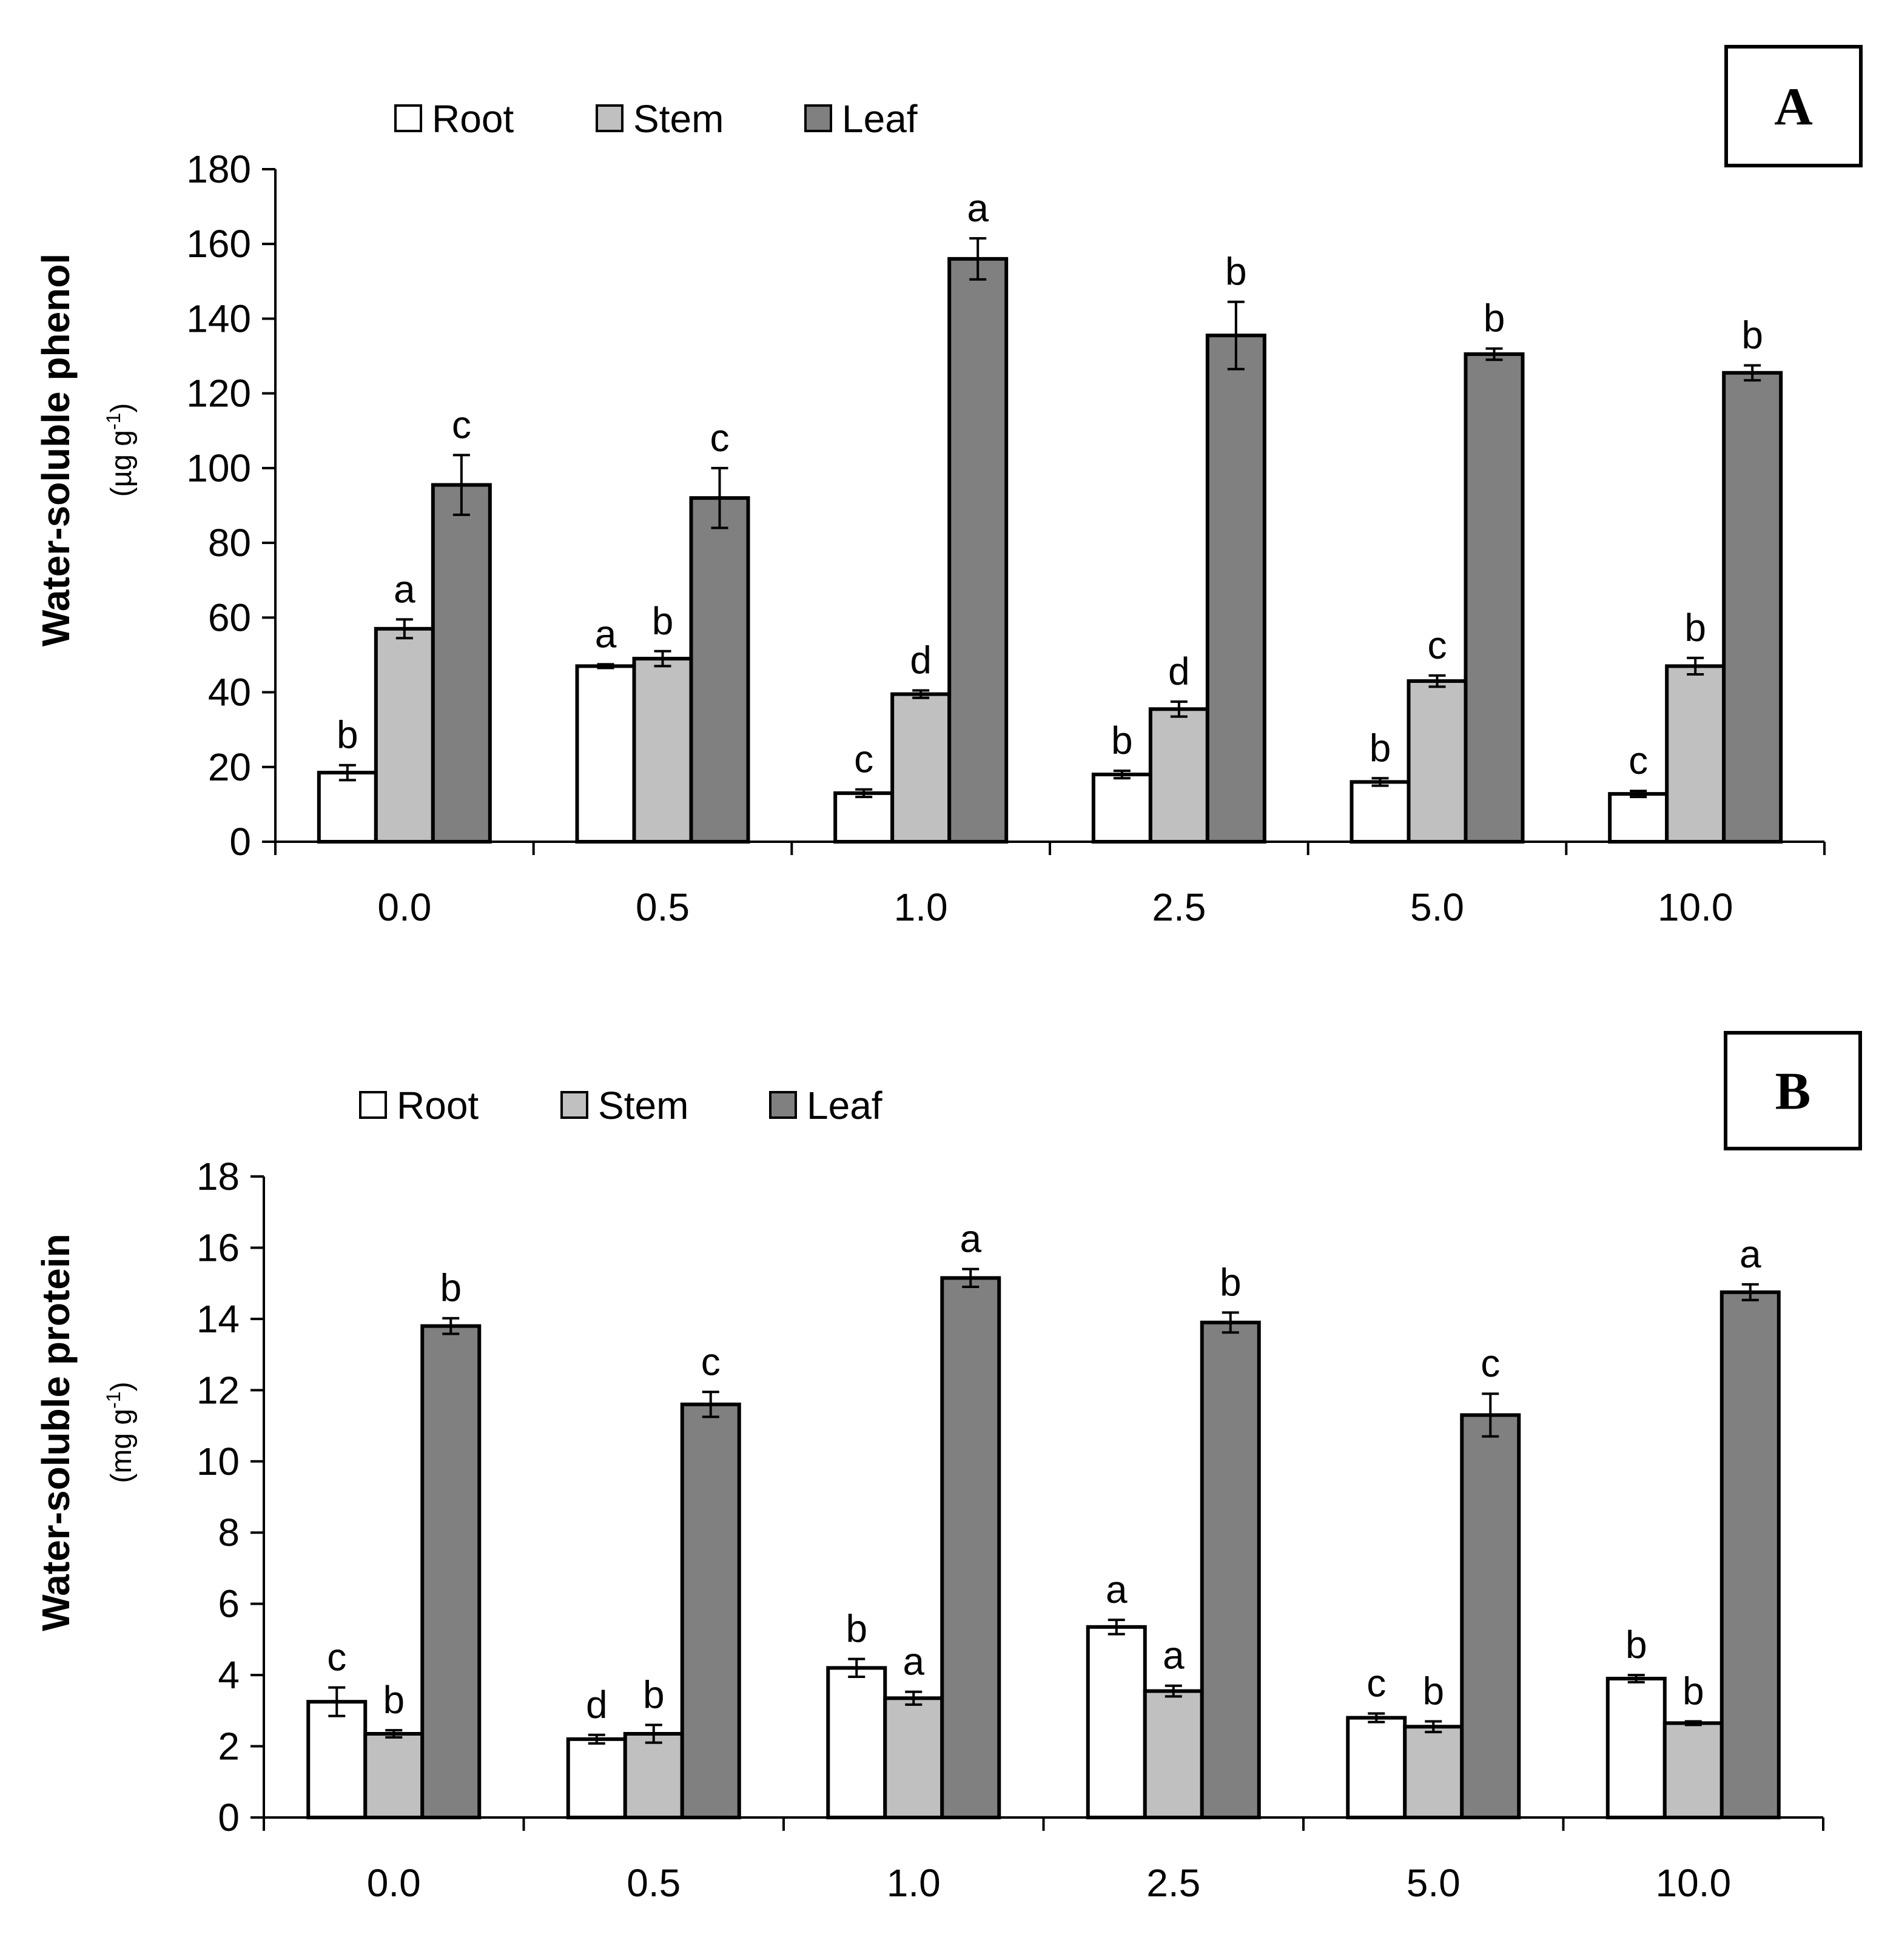 The image size is (1896, 1960). What do you see at coordinates (914, 1883) in the screenshot?
I see `x-category-label: 1.0` at bounding box center [914, 1883].